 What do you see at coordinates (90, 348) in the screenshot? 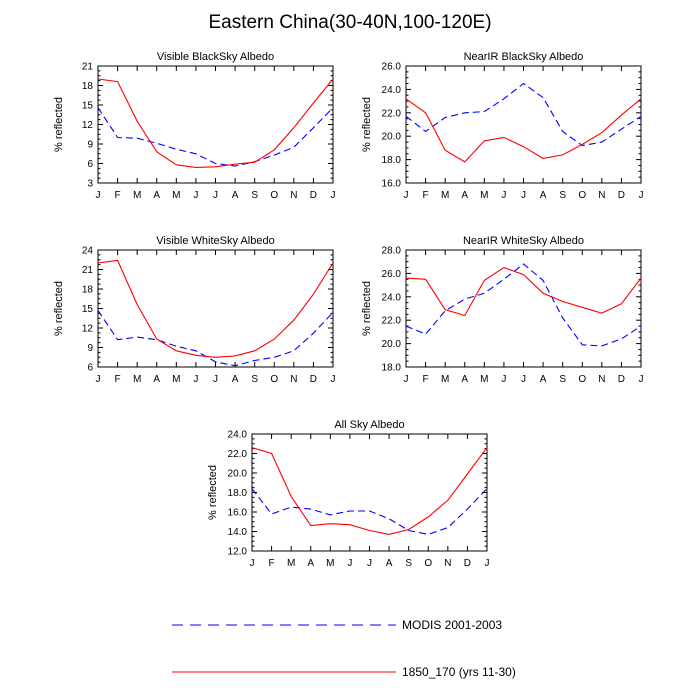
I see `y-tick-label: 9` at bounding box center [90, 348].